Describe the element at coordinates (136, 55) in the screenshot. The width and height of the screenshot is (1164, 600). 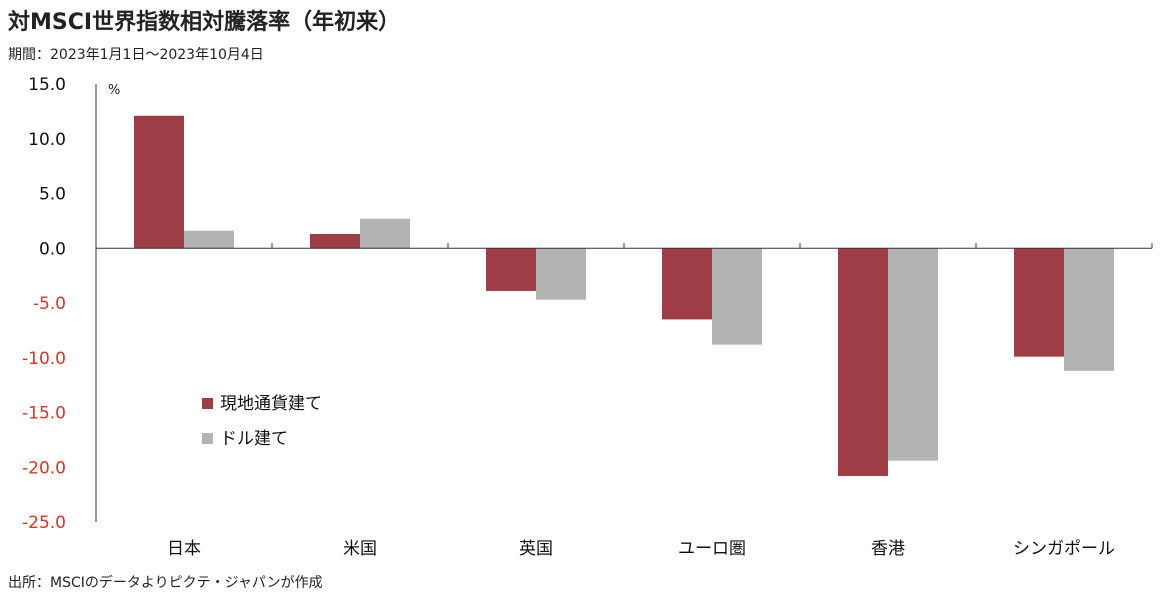
I see `chart-subtitle: 期間：2023年1月1日～2023年10月4日` at that location.